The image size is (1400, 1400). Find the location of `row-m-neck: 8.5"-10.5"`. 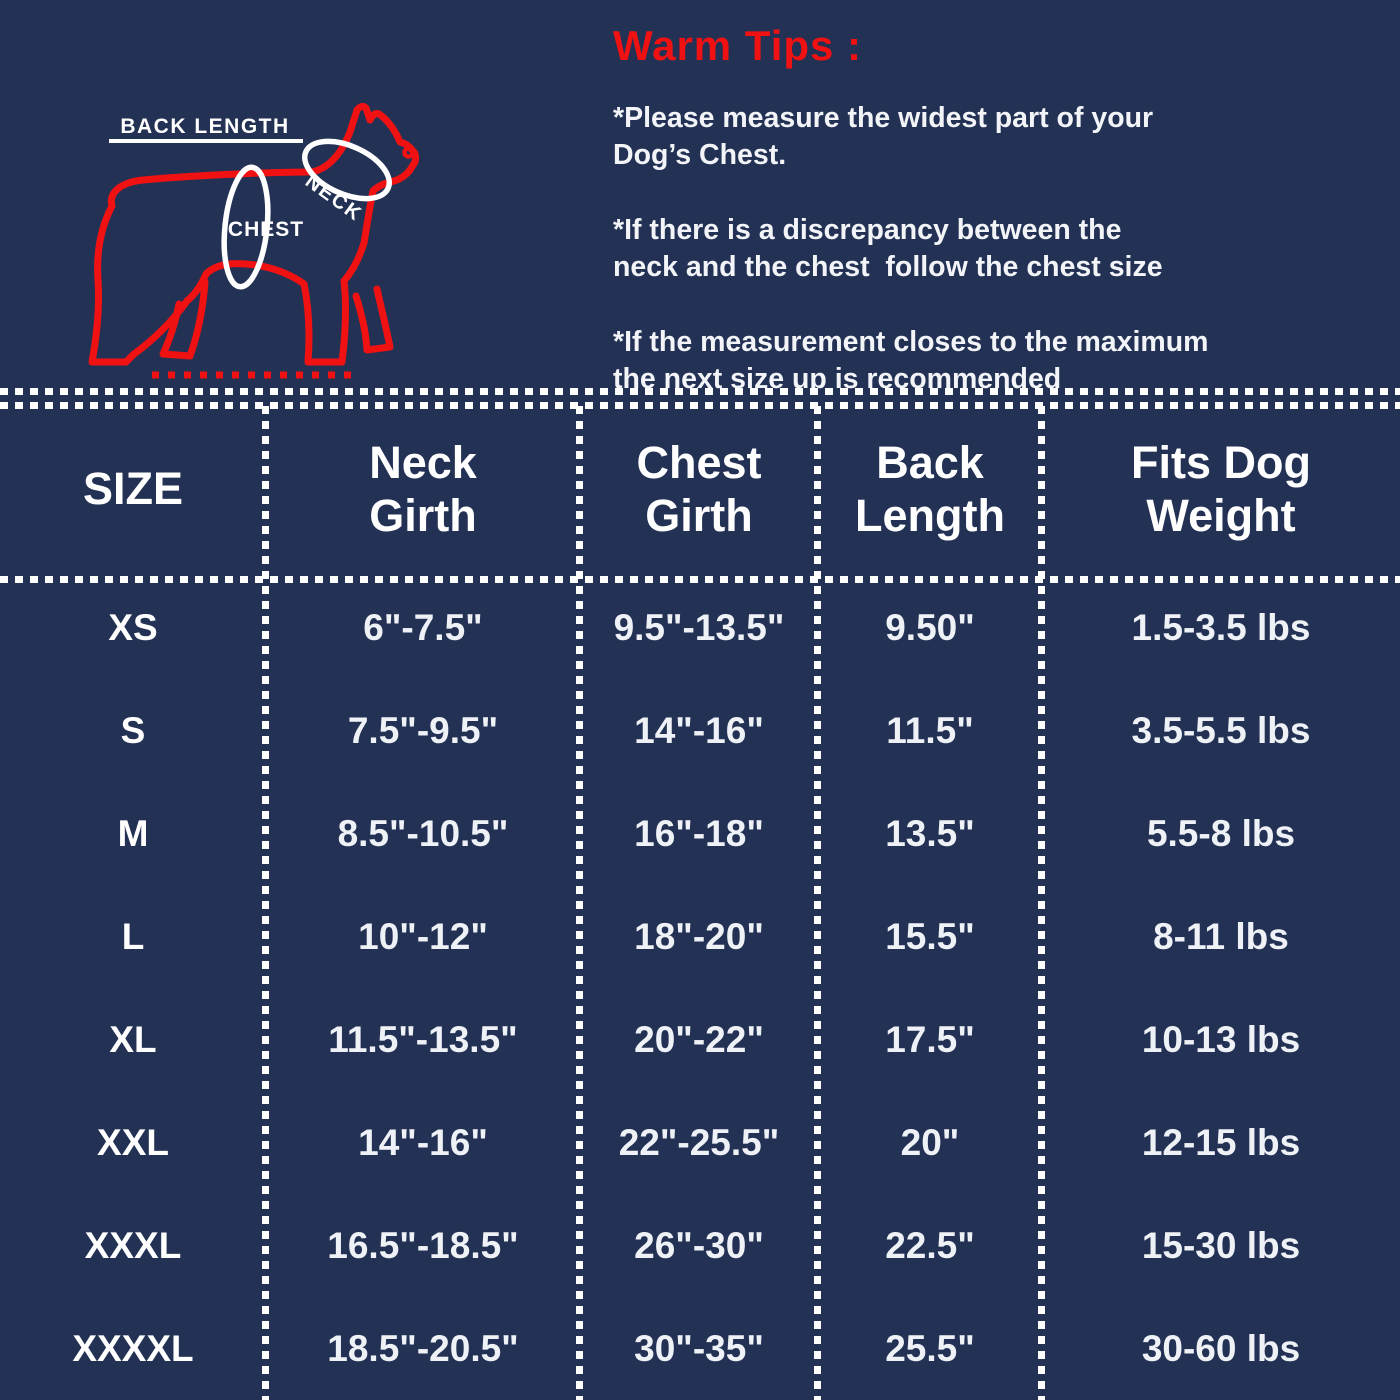

row-m-neck: 8.5"-10.5" is located at coordinates (423, 833).